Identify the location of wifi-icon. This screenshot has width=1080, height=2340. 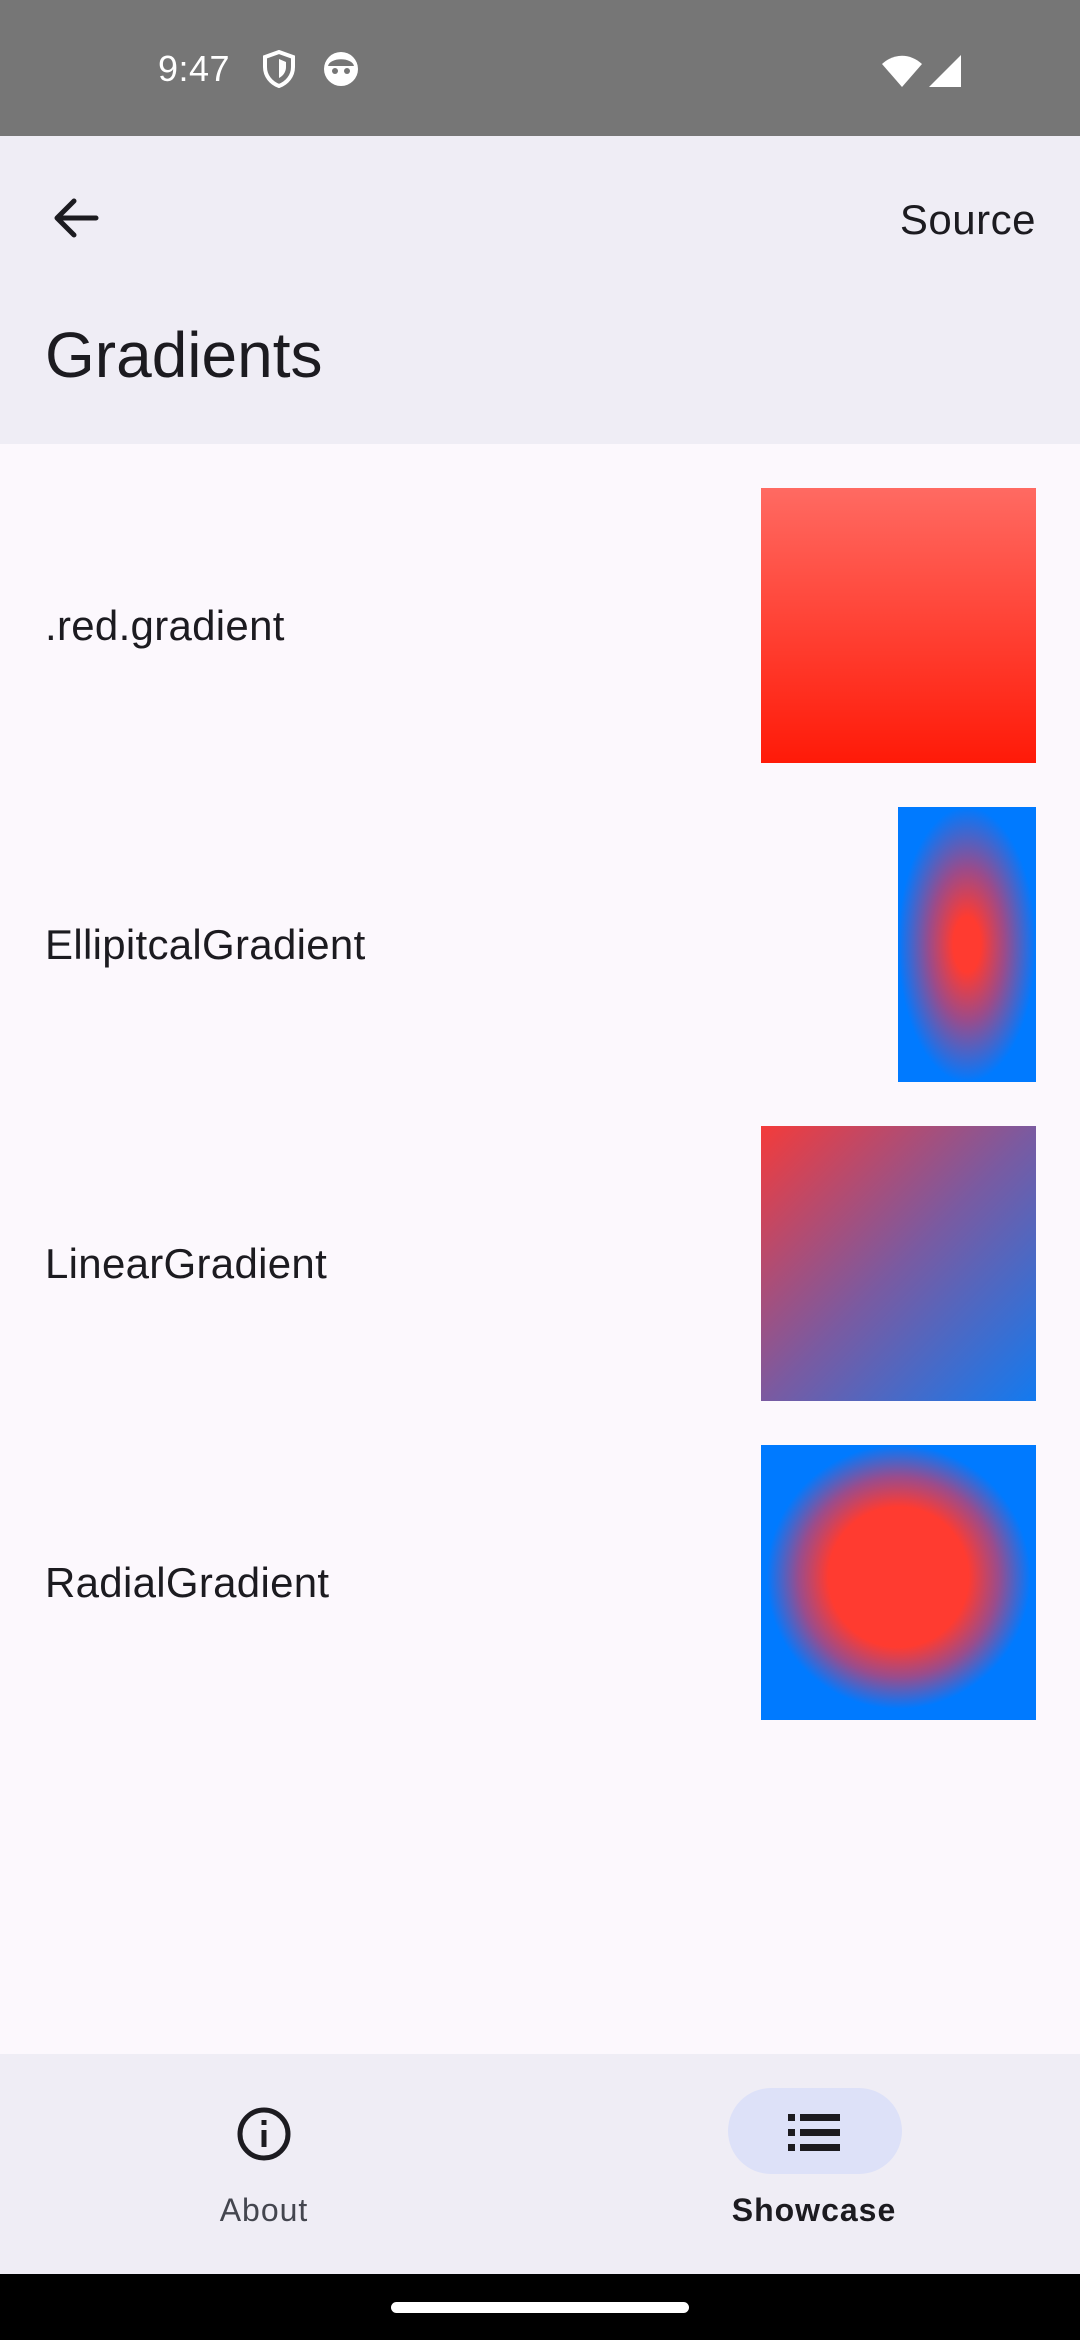
(902, 73).